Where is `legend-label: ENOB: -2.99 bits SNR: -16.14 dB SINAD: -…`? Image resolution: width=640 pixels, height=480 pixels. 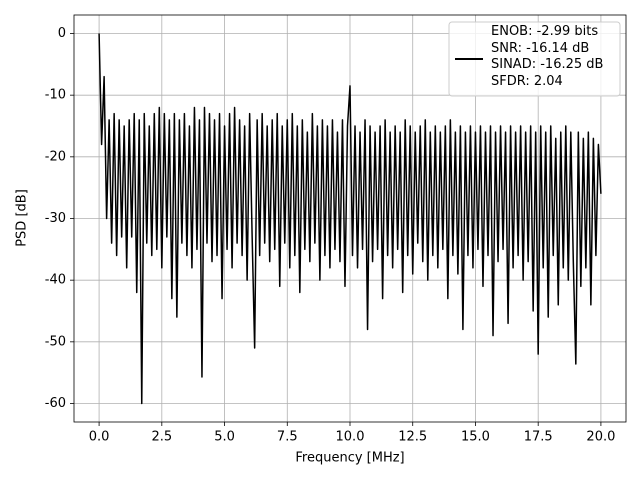
legend-label: ENOB: -2.99 bits SNR: -16.14 dB SINAD: -… is located at coordinates (547, 56).